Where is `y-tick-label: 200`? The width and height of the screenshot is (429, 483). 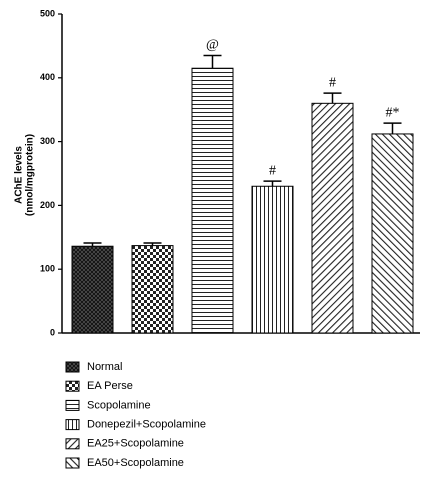 y-tick-label: 200 is located at coordinates (47, 205).